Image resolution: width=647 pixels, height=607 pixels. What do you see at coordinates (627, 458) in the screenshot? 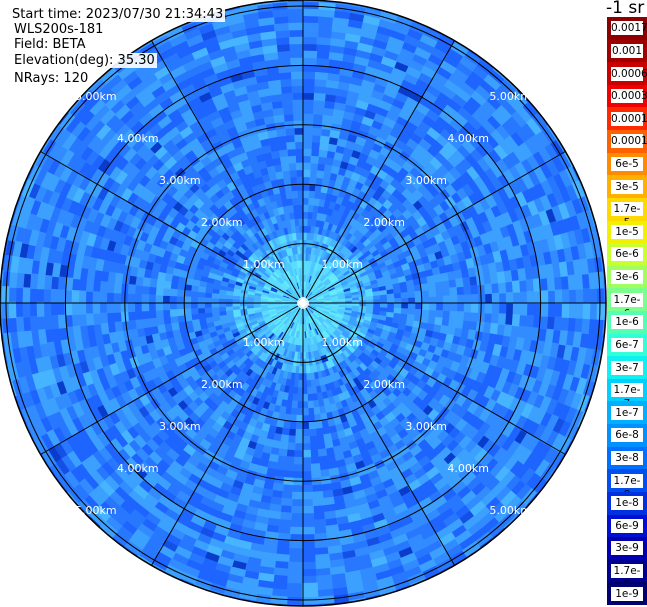
I see `scale-label: 3e-8` at bounding box center [627, 458].